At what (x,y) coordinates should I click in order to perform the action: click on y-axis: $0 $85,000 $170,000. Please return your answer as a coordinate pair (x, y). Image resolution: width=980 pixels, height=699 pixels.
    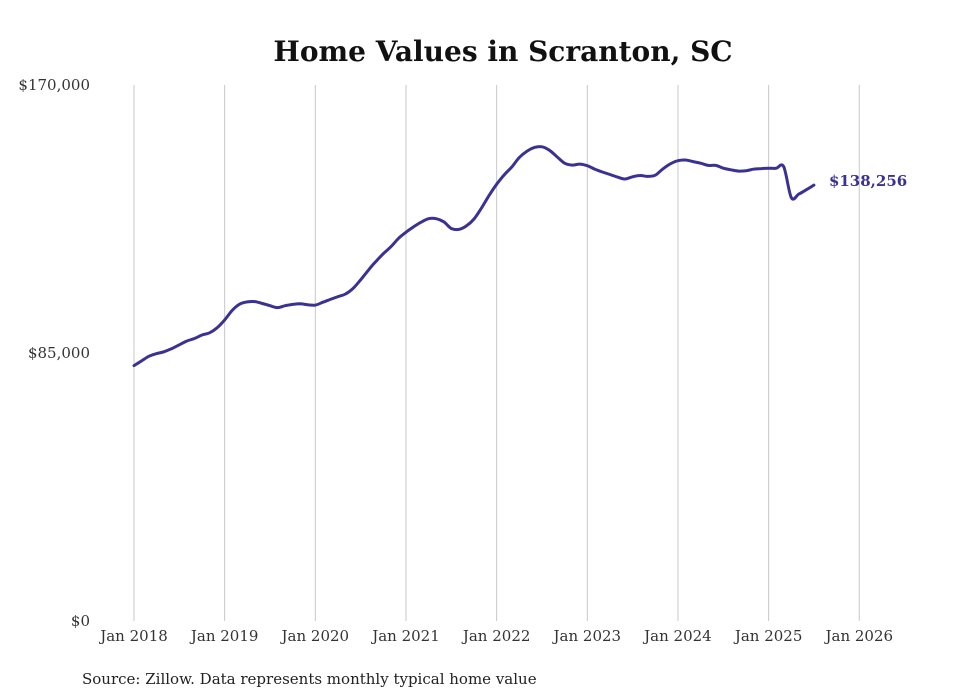
    Looking at the image, I should click on (54, 353).